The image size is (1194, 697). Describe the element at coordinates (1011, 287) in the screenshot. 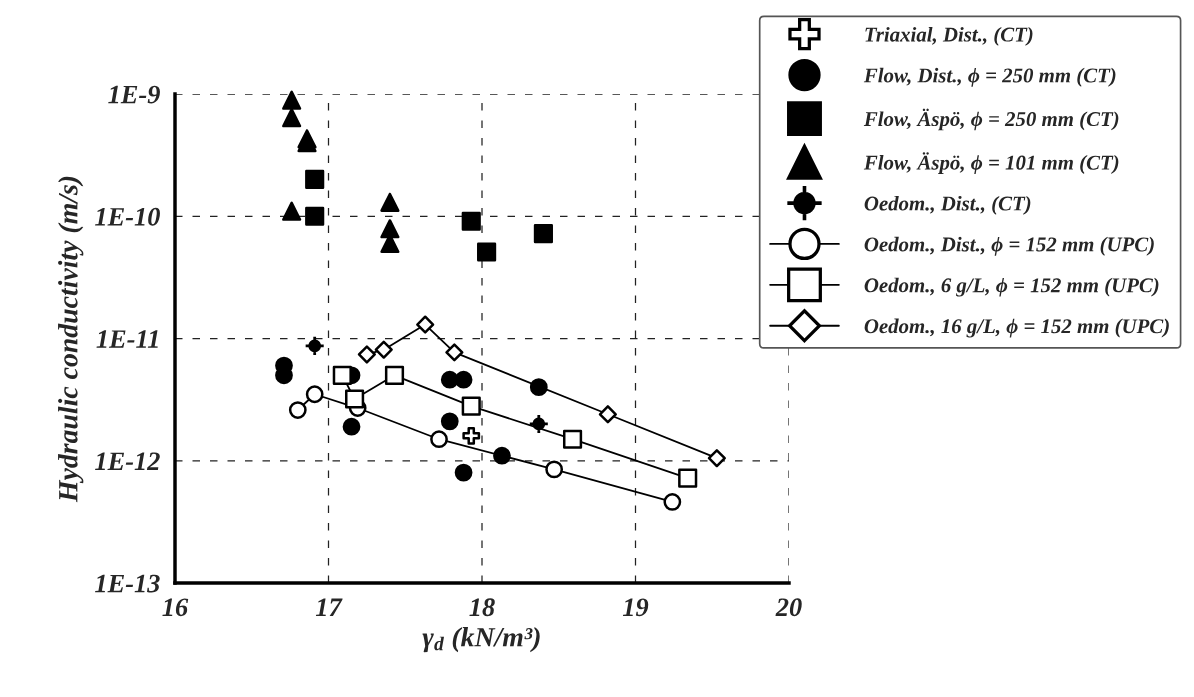

I see `legend-label: Oedom., 6 g/L, ϕ = 152 mm (UPC)` at that location.